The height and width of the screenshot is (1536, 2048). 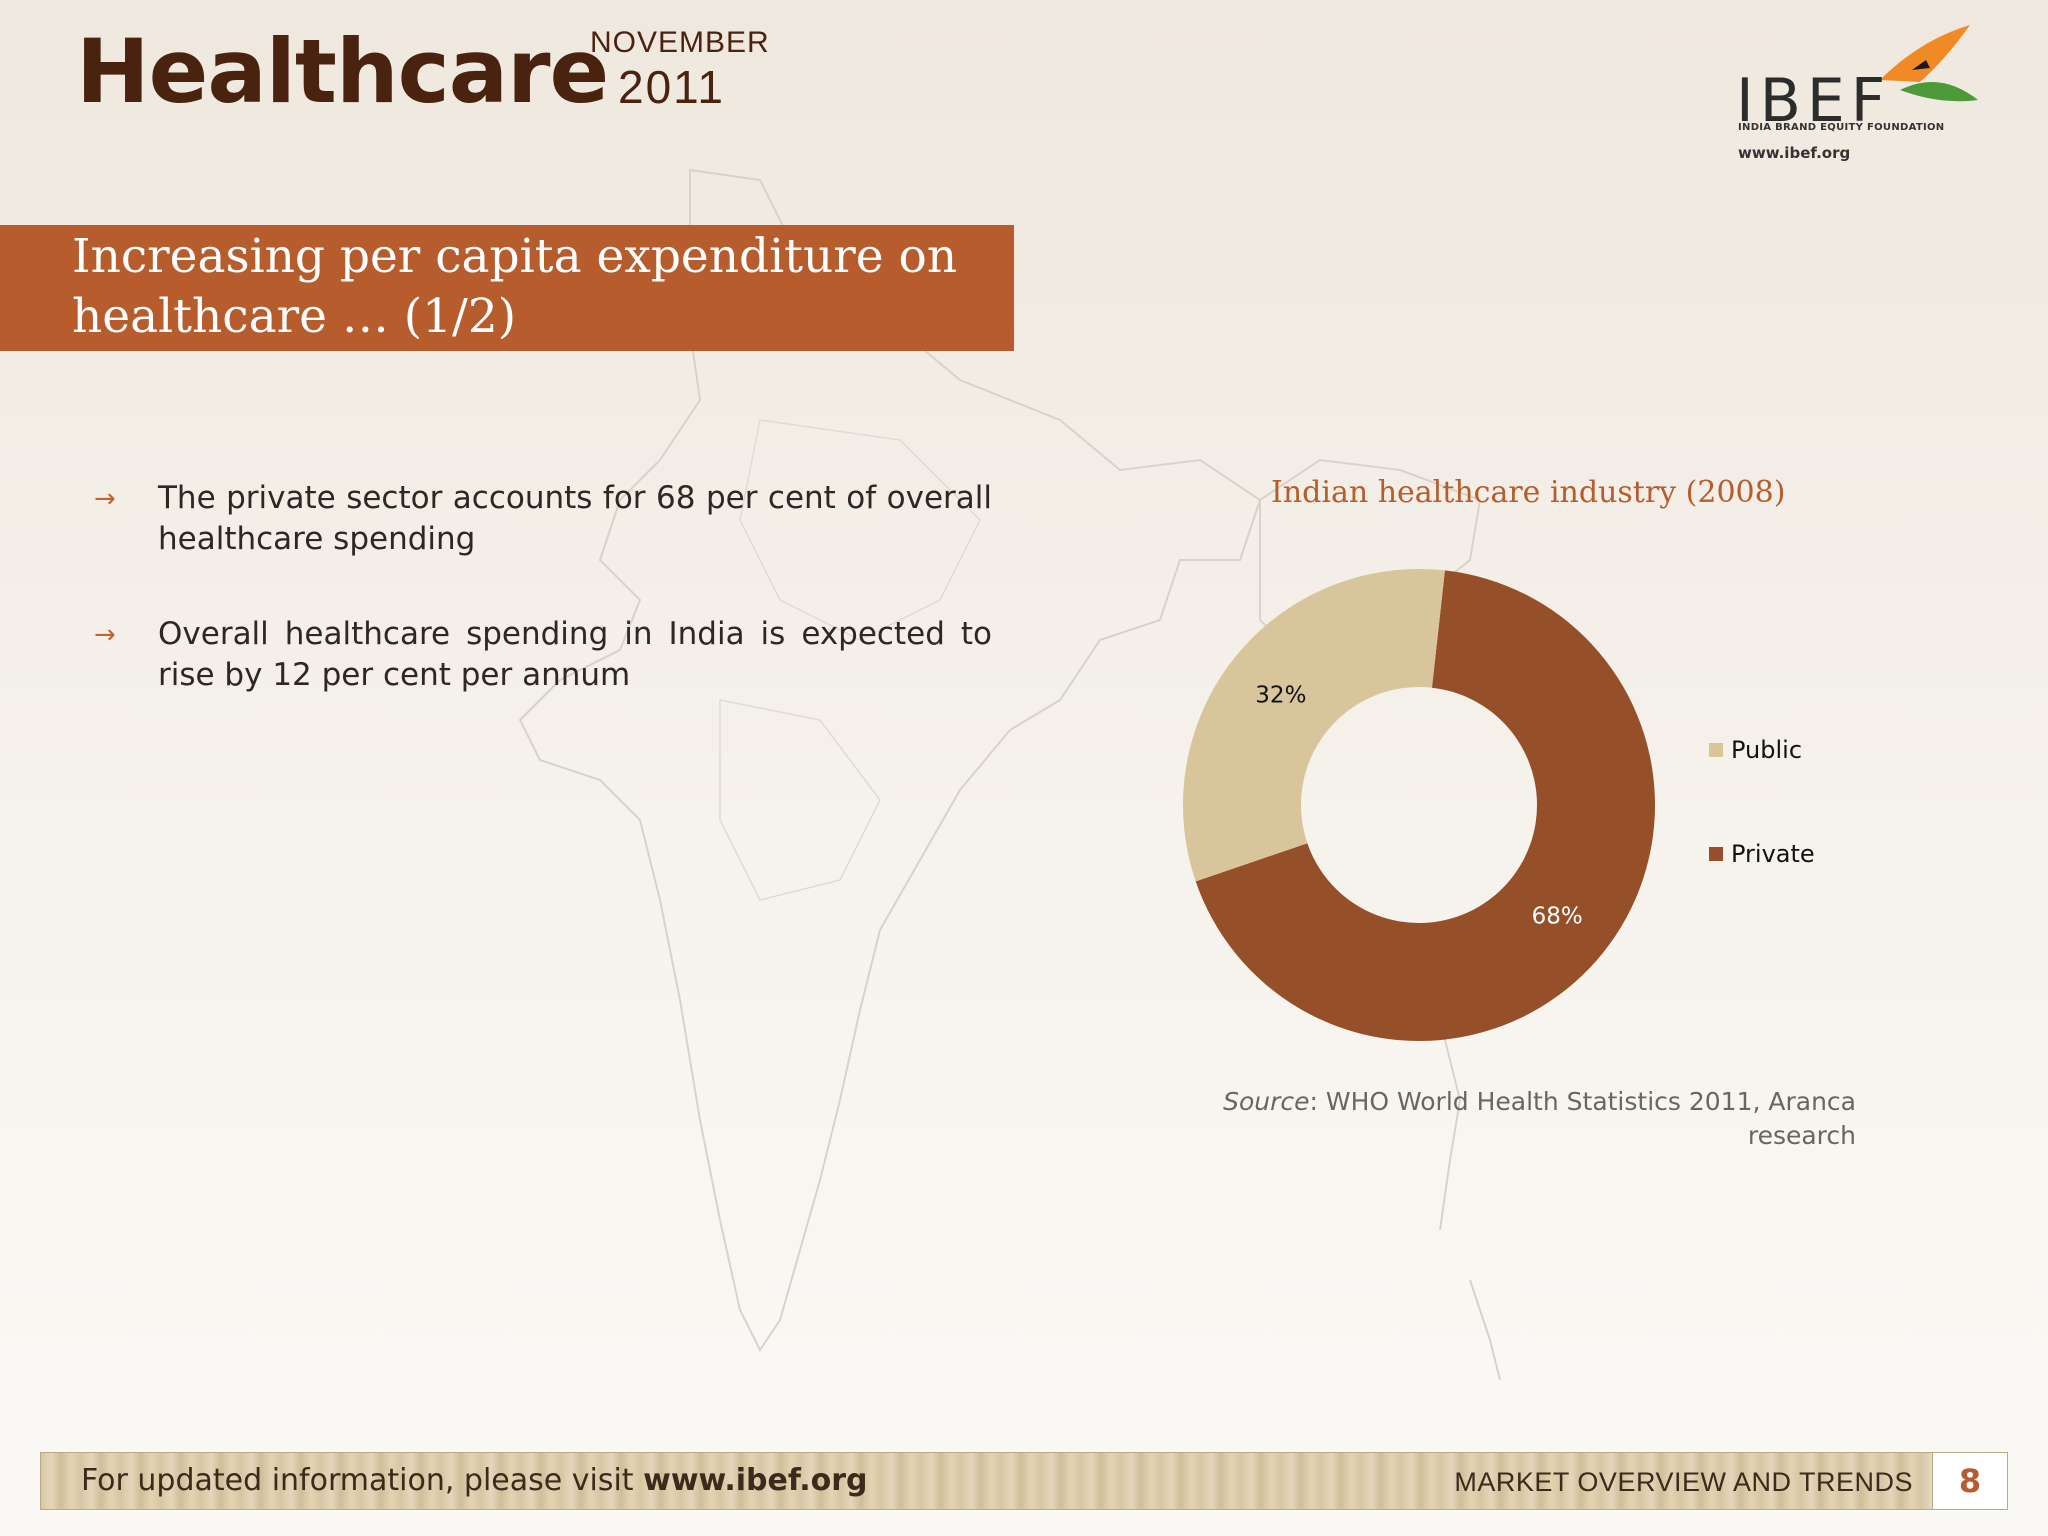 I want to click on footer-text: For updated information, please visit, so click(x=362, y=1480).